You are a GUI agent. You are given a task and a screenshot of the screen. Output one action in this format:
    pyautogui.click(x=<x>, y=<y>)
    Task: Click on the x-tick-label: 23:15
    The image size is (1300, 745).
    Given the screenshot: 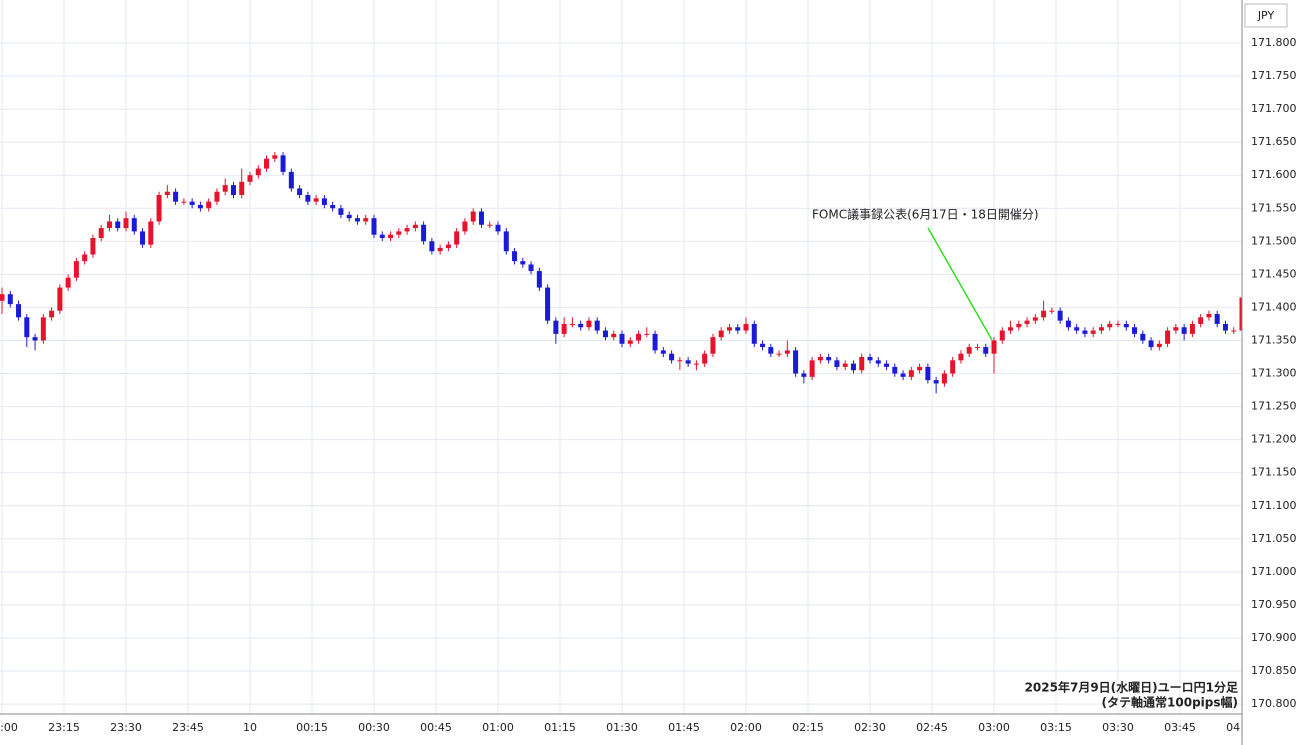 What is the action you would take?
    pyautogui.click(x=64, y=727)
    